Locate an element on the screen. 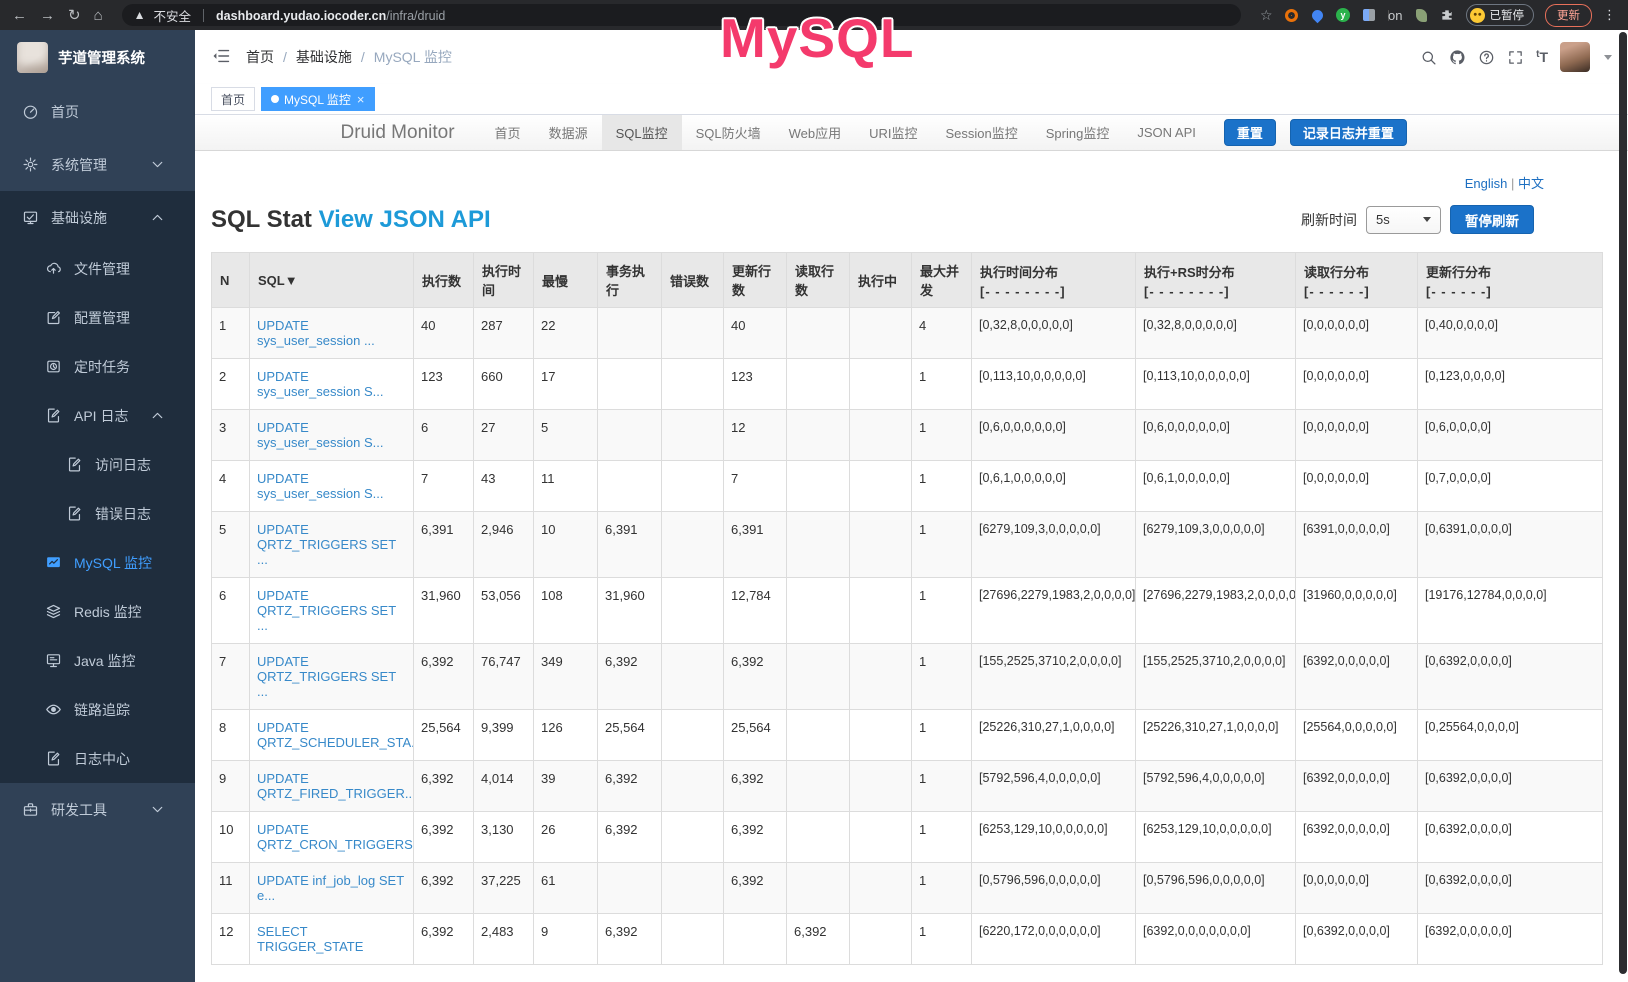 The image size is (1628, 982). log-and-reset-button: 记录日志并重置 is located at coordinates (1348, 132).